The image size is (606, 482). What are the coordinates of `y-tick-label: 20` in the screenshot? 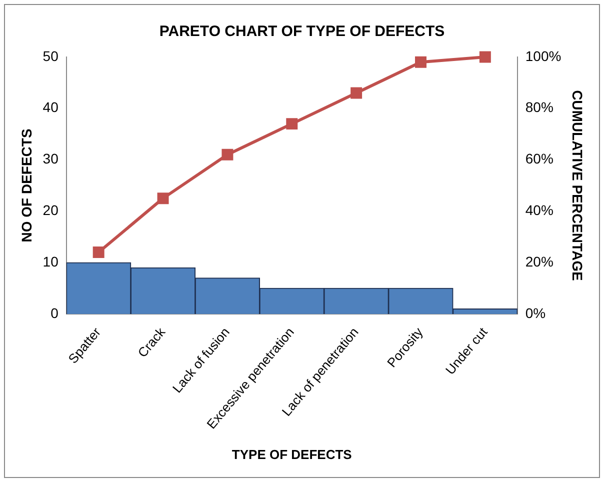 It's located at (50, 210).